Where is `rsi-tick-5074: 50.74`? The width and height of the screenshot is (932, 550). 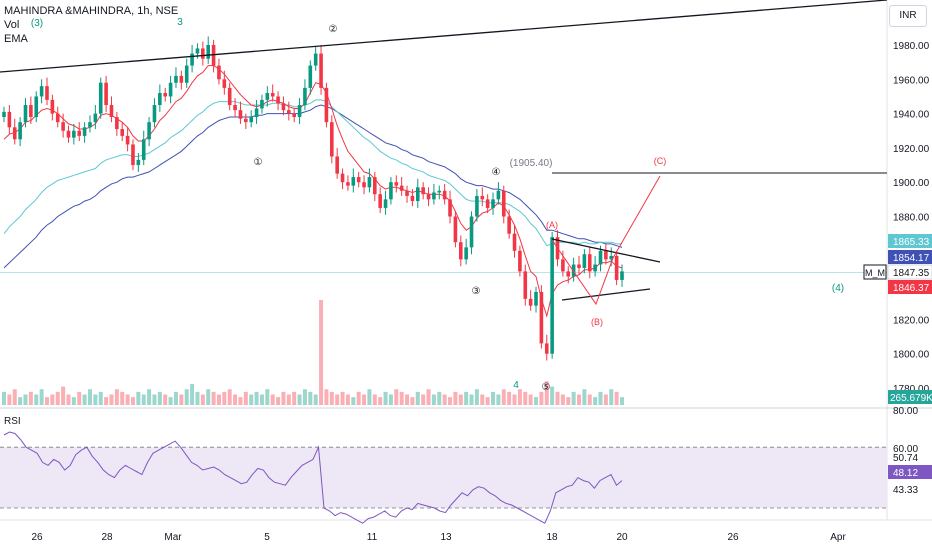 rsi-tick-5074: 50.74 is located at coordinates (905, 458).